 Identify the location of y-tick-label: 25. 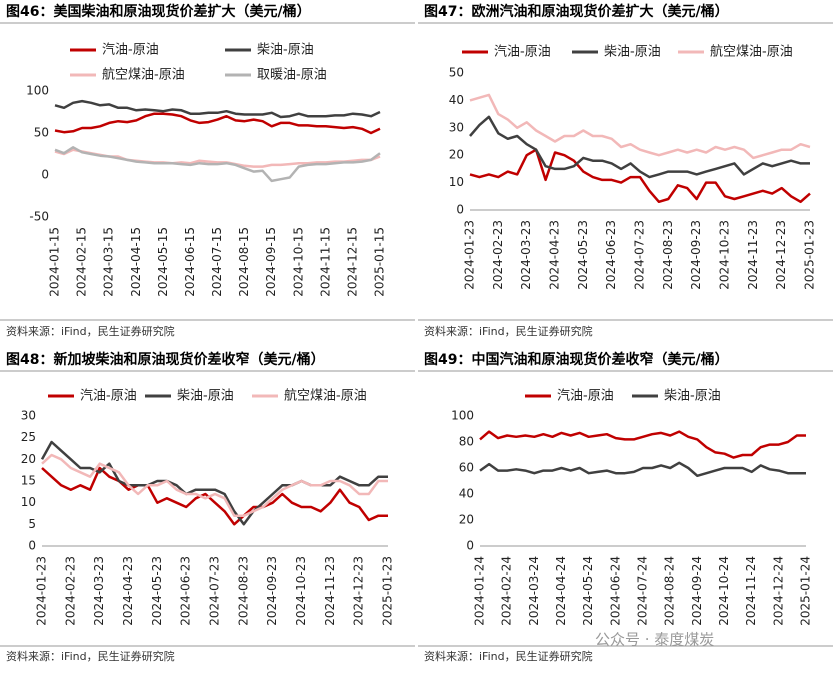
(28, 437).